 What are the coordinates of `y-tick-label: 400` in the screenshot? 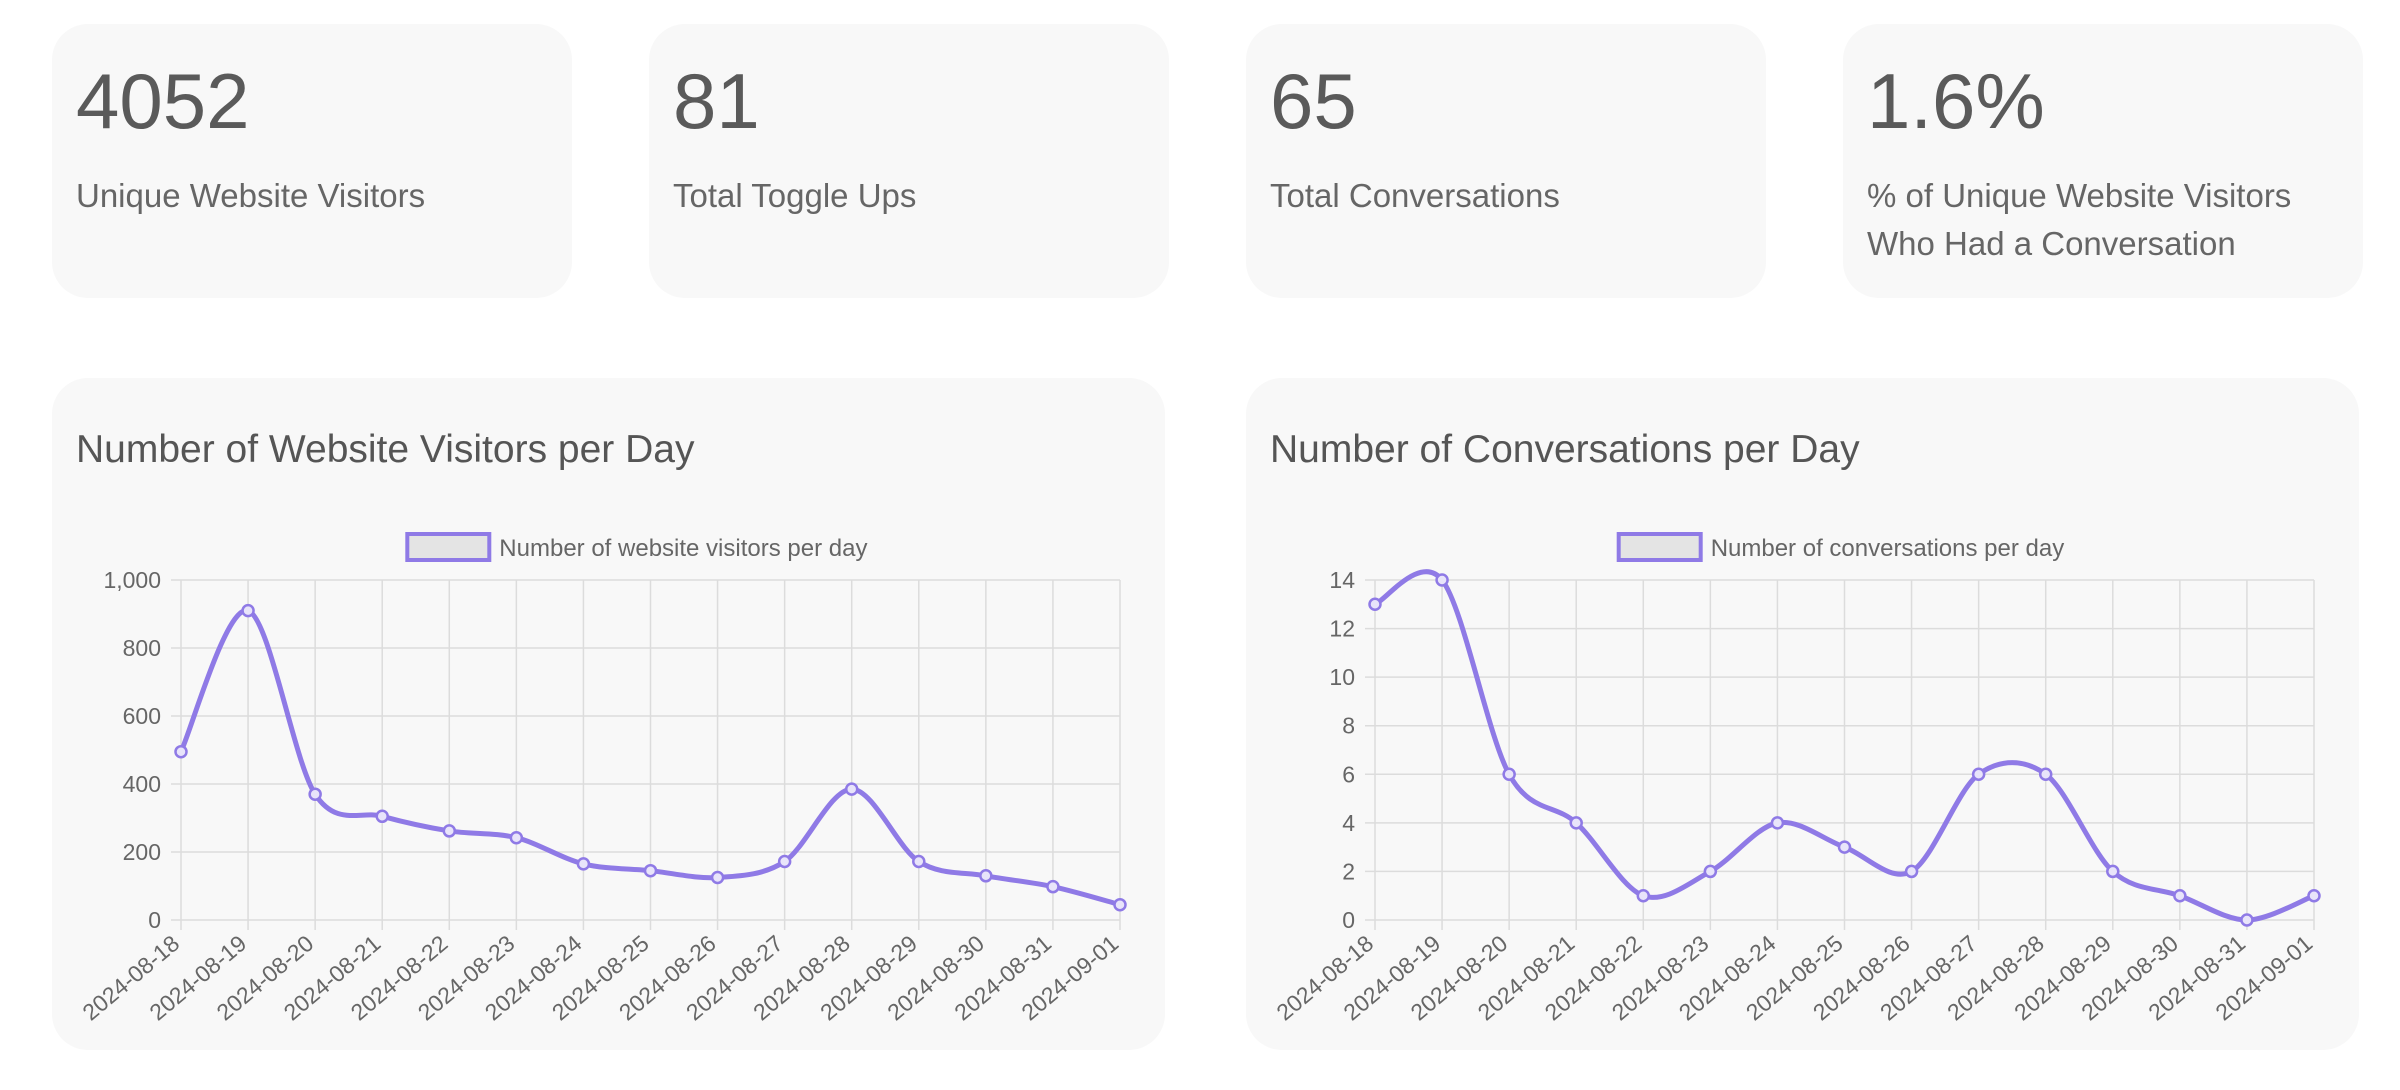 It's located at (142, 784).